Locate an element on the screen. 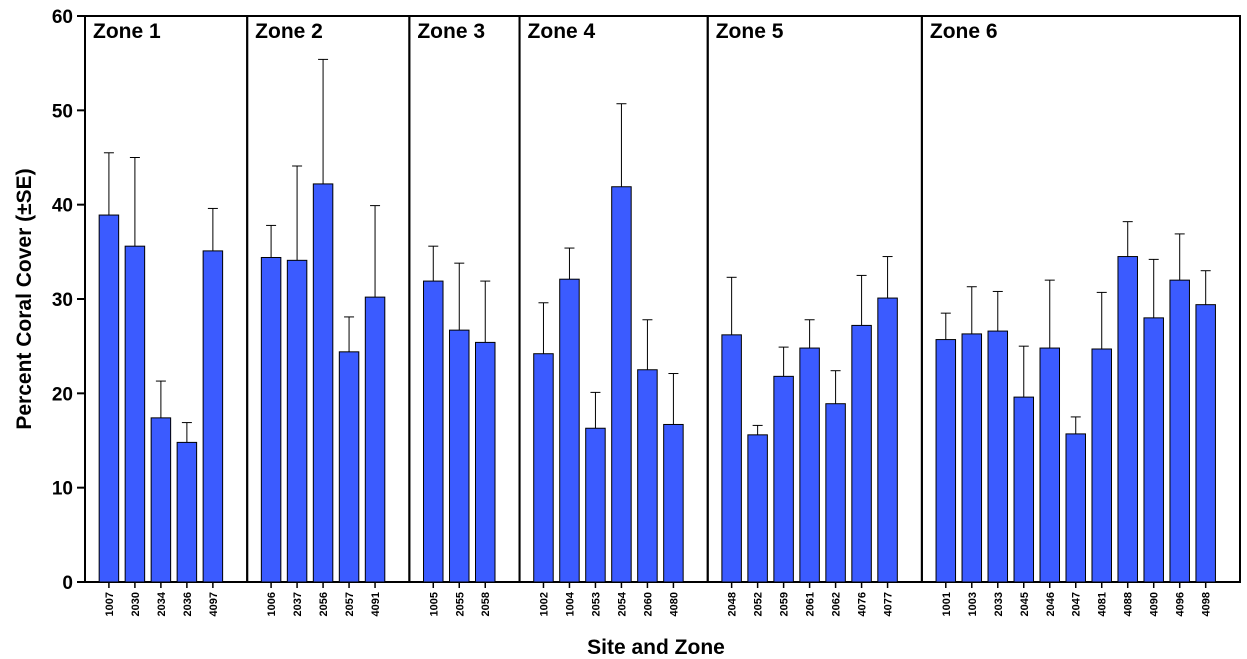 This screenshot has width=1247, height=659. x-tick-label: 4081 is located at coordinates (1103, 604).